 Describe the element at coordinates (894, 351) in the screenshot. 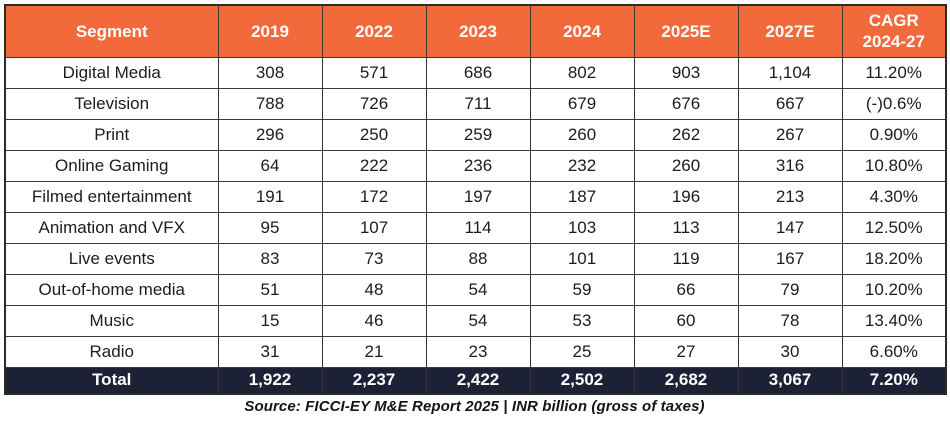

I see `value-cell: 6.60%` at that location.